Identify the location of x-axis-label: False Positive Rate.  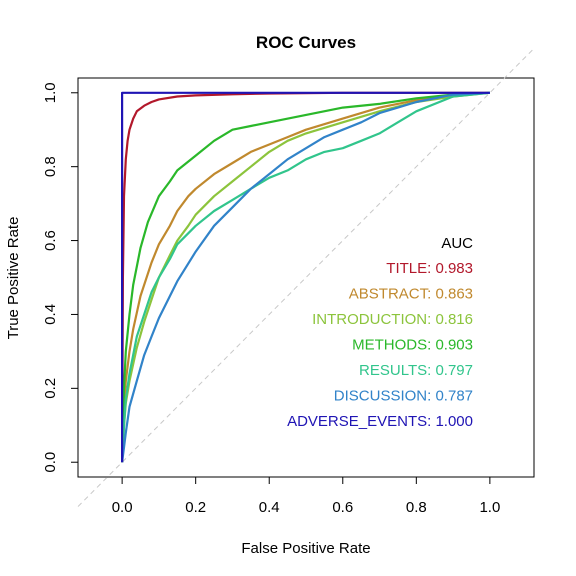
(305, 548).